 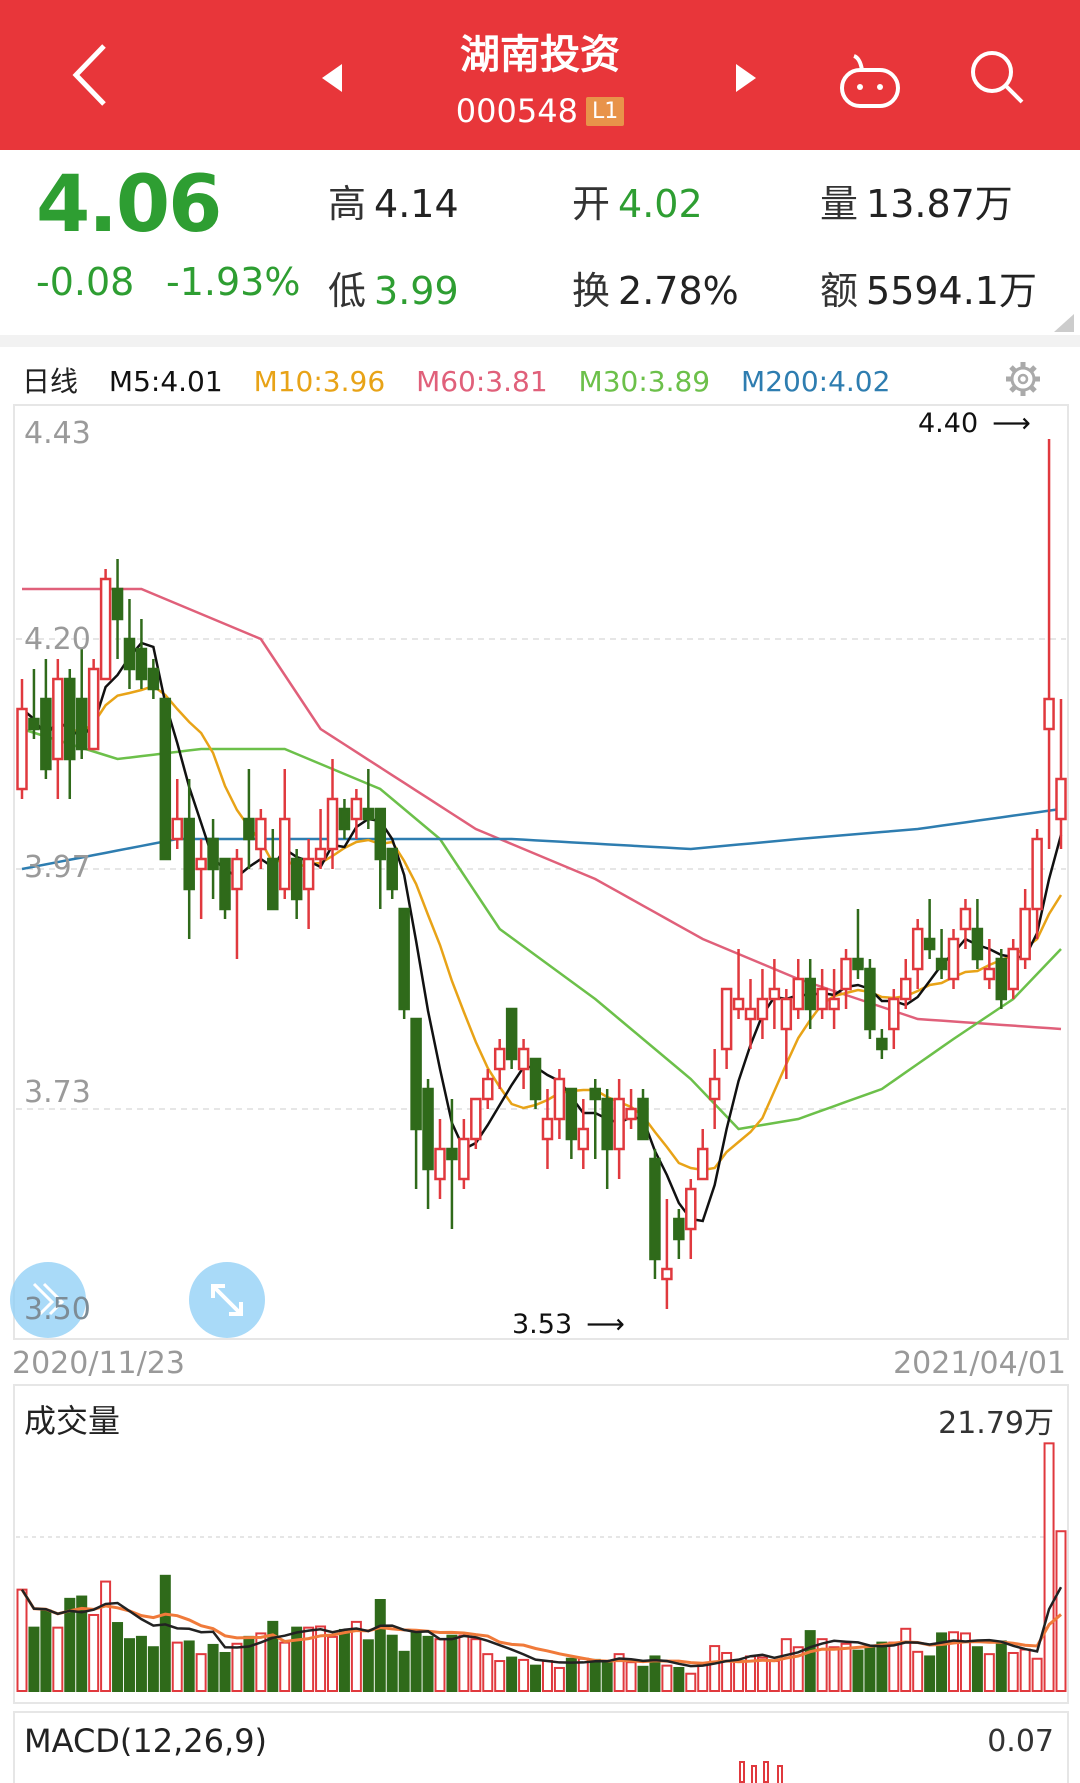 What do you see at coordinates (146, 1741) in the screenshot?
I see `macd-panel-title: MACD(12,26,9)` at bounding box center [146, 1741].